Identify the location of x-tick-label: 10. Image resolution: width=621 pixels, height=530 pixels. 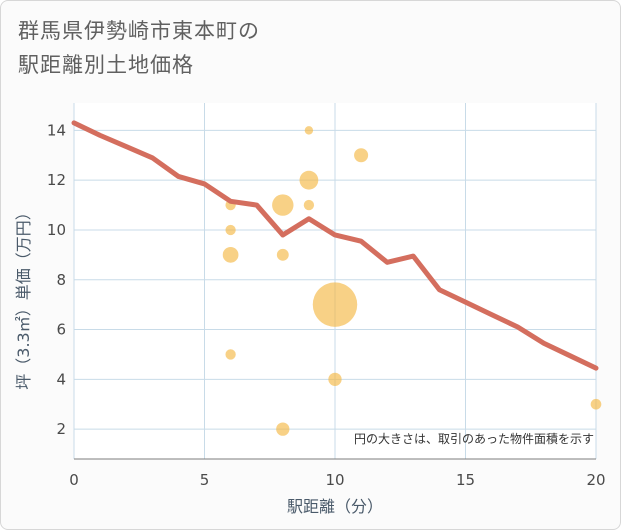
(334, 480).